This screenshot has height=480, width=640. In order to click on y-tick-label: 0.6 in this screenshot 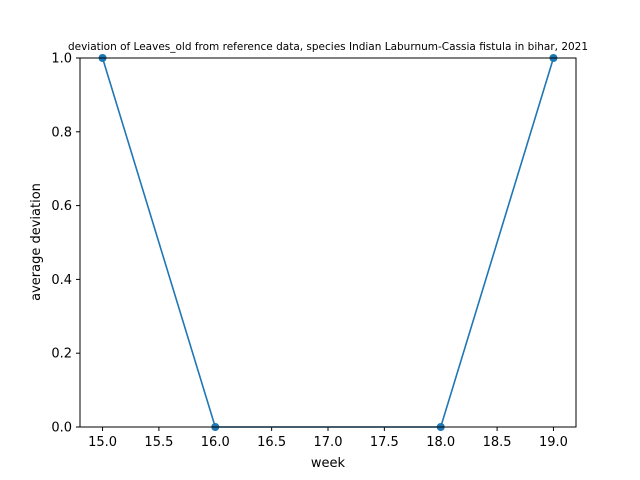, I will do `click(61, 206)`.